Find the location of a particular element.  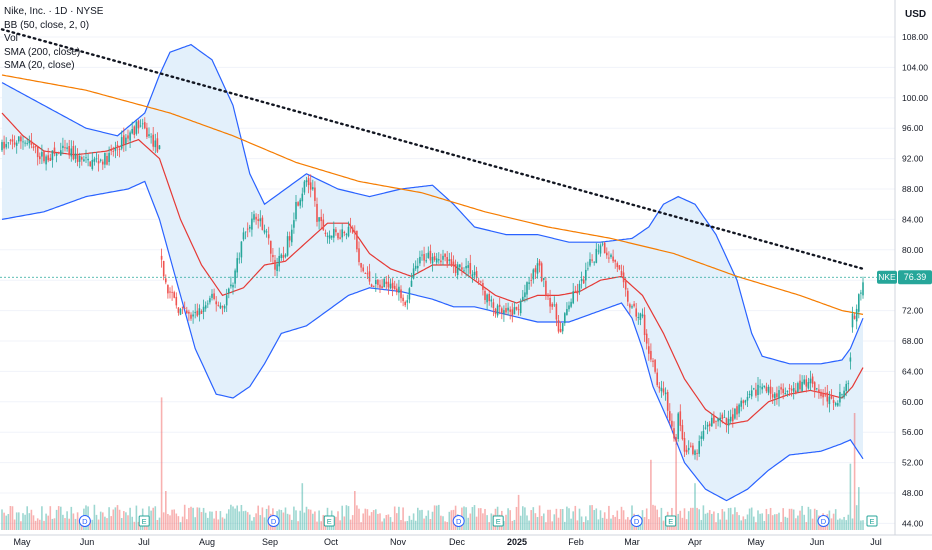

symbol-title: Nike, Inc. · 1D · NYSE is located at coordinates (54, 11).